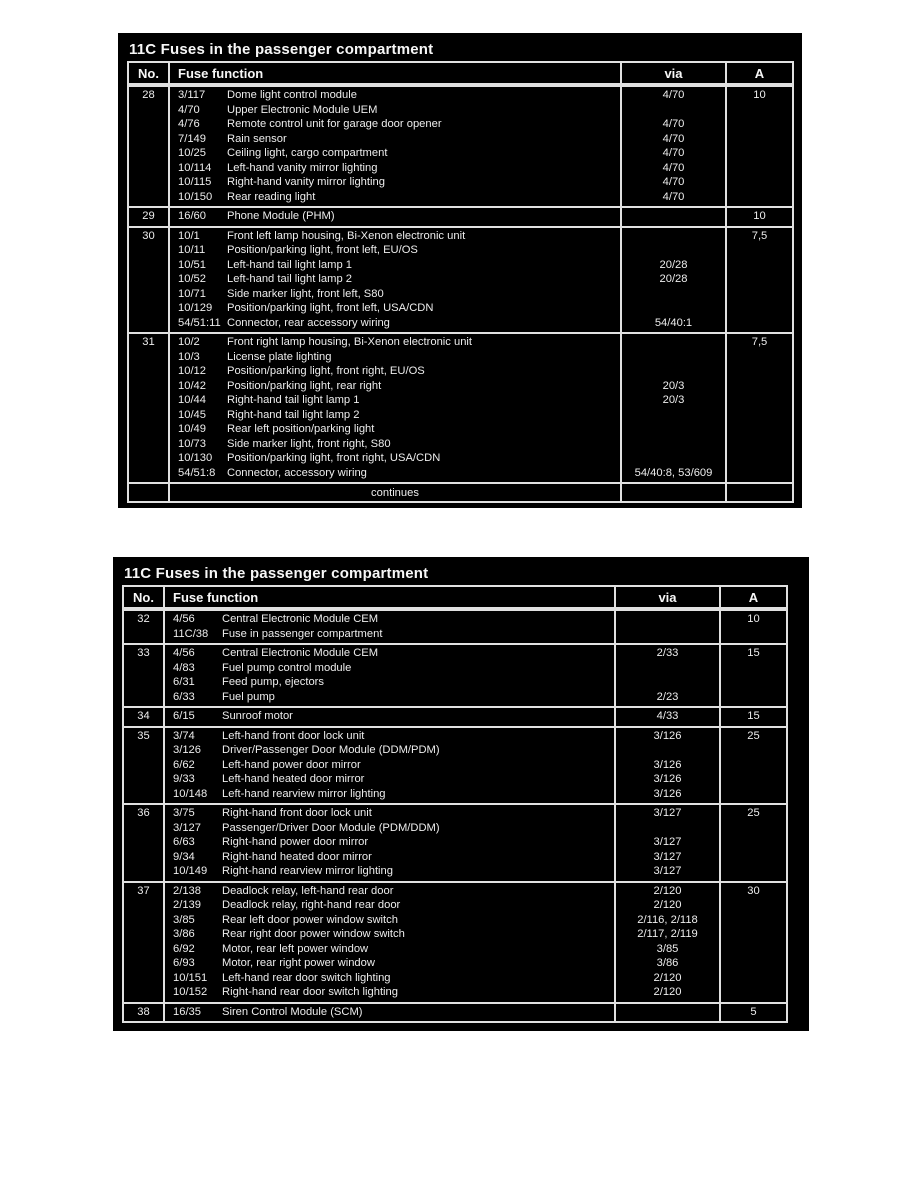 The height and width of the screenshot is (1188, 918). I want to click on via-value: 2/33, so click(667, 653).